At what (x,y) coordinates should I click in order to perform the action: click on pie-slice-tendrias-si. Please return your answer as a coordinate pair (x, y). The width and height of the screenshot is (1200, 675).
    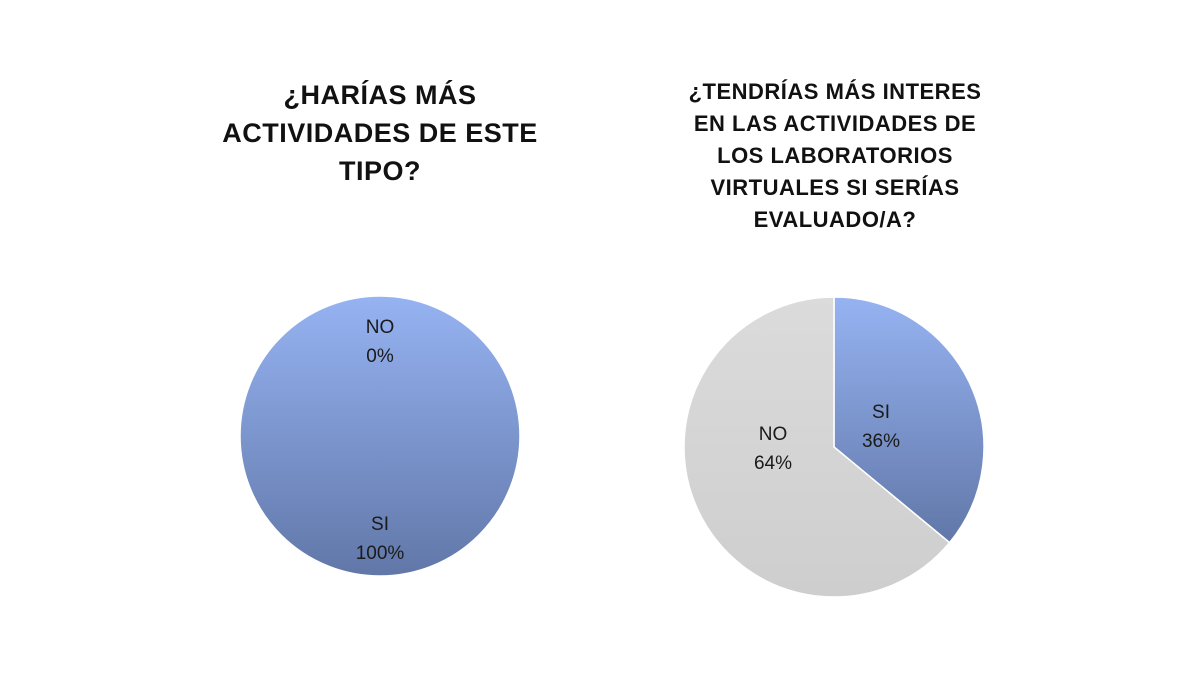
    Looking at the image, I should click on (909, 420).